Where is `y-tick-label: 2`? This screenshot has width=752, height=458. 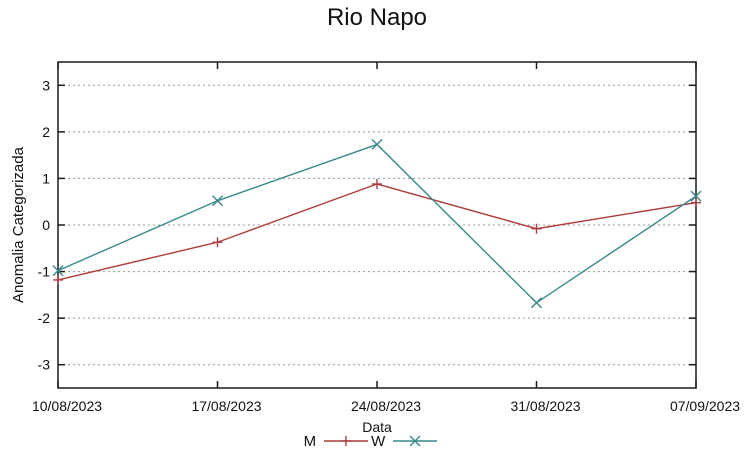 y-tick-label: 2 is located at coordinates (46, 132).